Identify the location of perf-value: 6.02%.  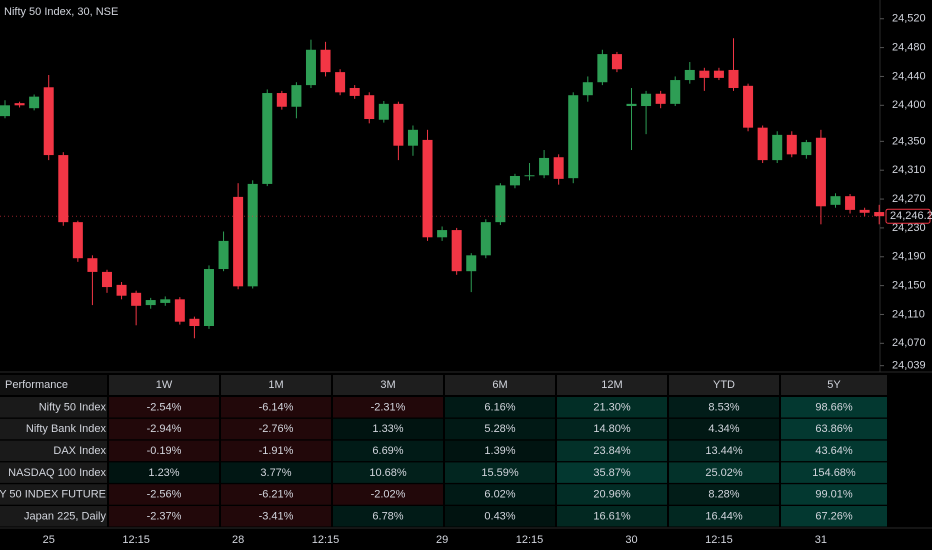
(499, 495).